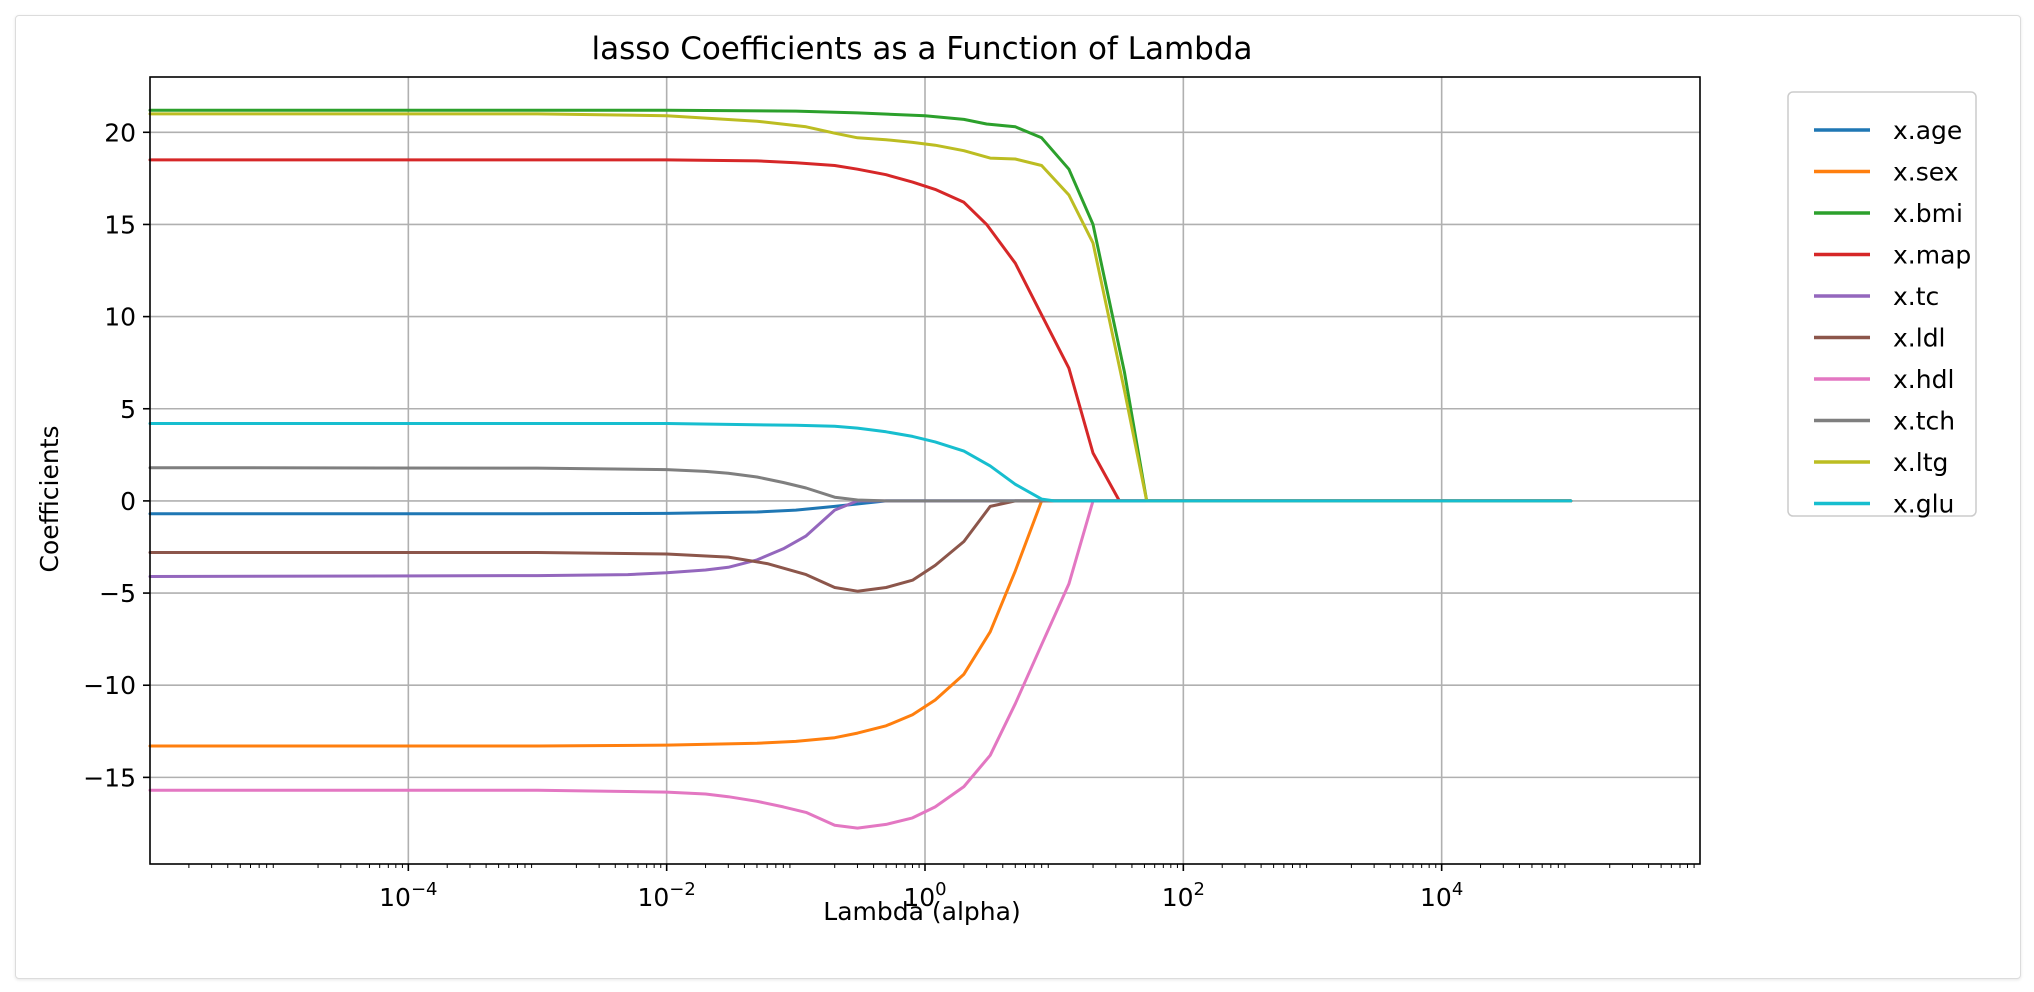  What do you see at coordinates (860, 538) in the screenshot?
I see `series-line-x-tc` at bounding box center [860, 538].